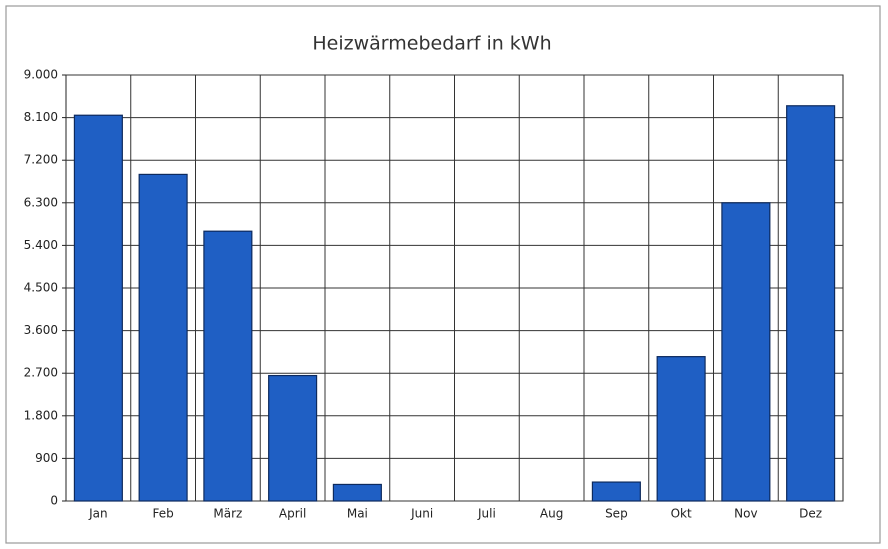 This screenshot has width=888, height=549. I want to click on x-tick-label: Mai, so click(357, 514).